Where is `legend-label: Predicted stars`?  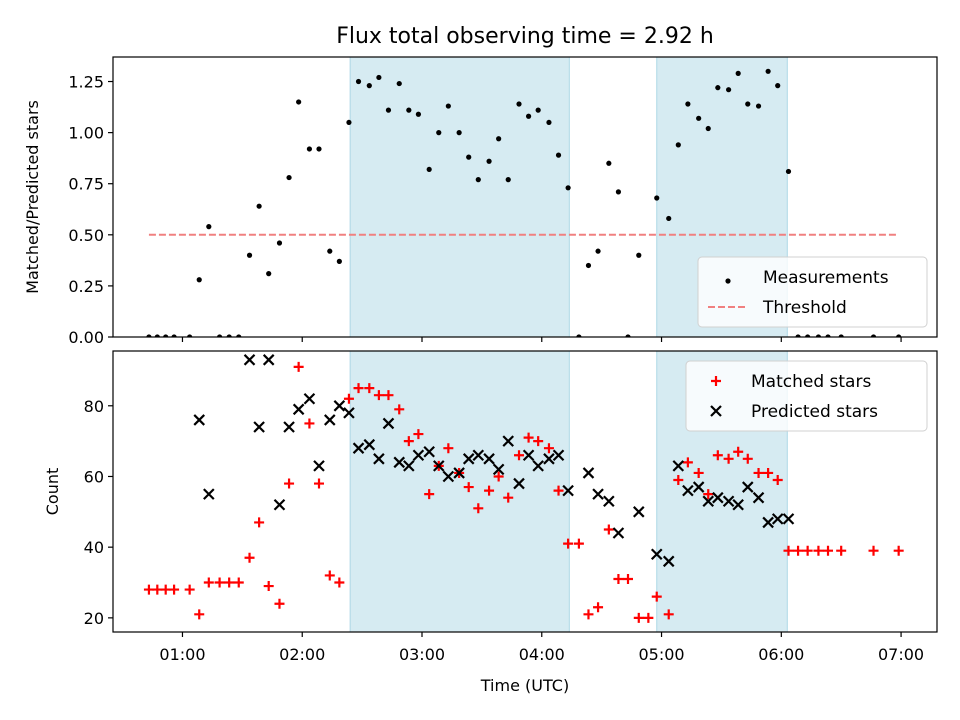 legend-label: Predicted stars is located at coordinates (814, 412).